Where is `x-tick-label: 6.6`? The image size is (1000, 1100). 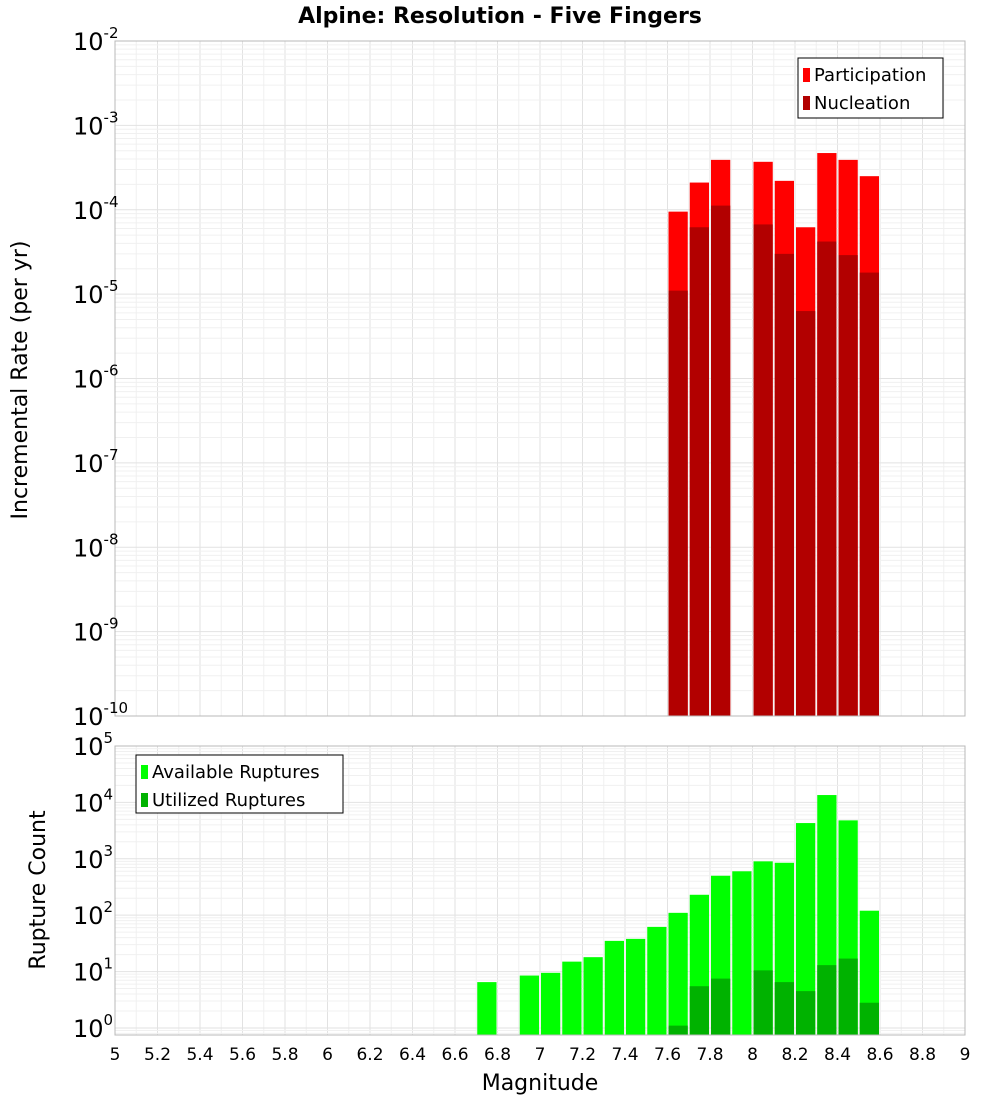
x-tick-label: 6.6 is located at coordinates (454, 1055).